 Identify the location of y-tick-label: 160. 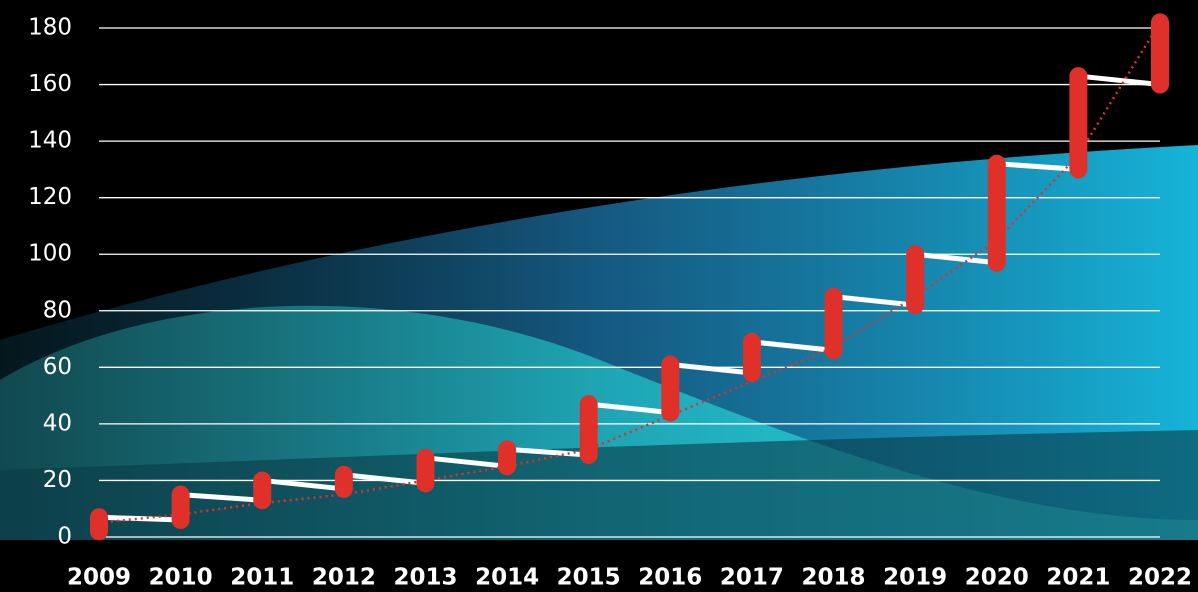
(50, 84).